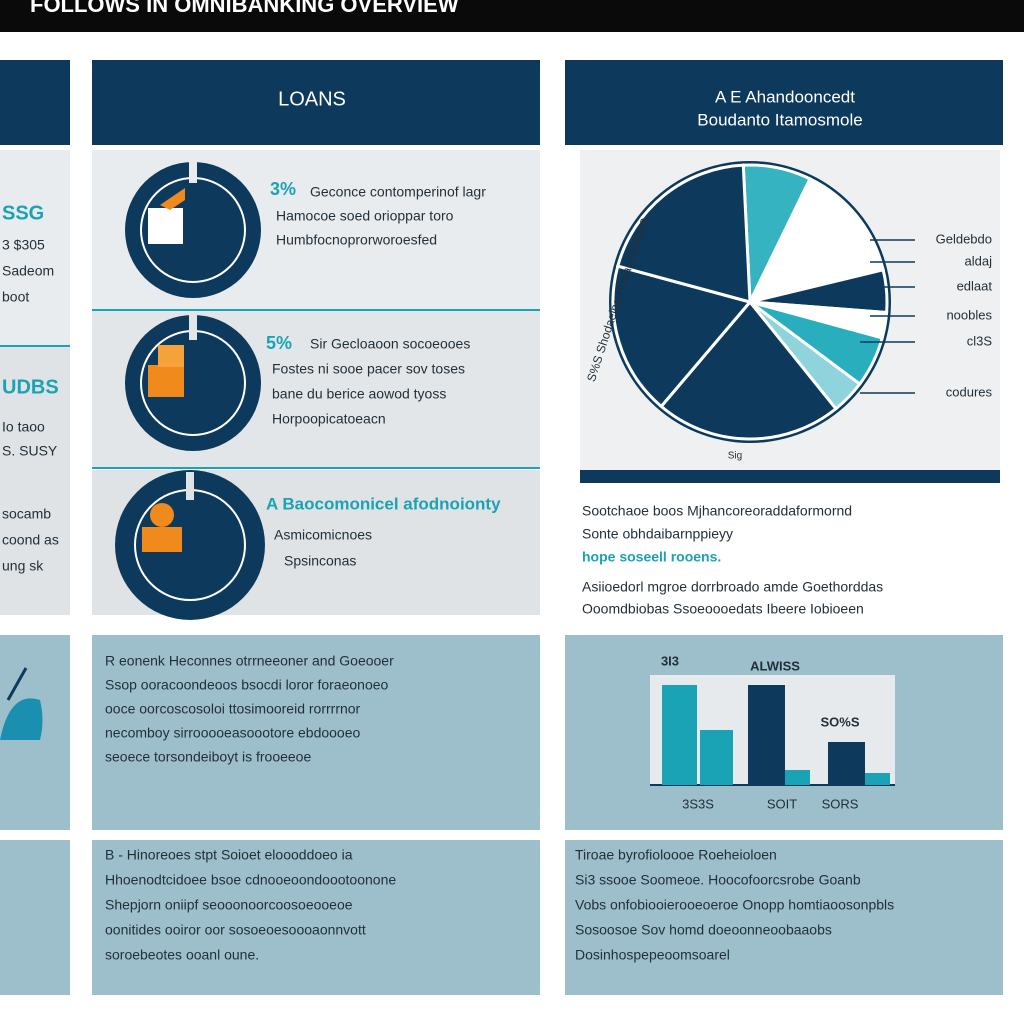 The height and width of the screenshot is (1024, 1024). Describe the element at coordinates (182, 955) in the screenshot. I see `text-line: soroebeotes ooanl oune.` at that location.